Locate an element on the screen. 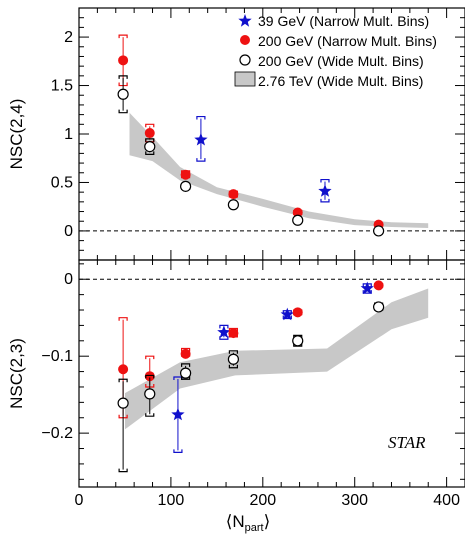 Image resolution: width=465 pixels, height=534 pixels. legend-entry-200gev-wide: 200 GeV (Wide Mult. Bins) is located at coordinates (331, 61).